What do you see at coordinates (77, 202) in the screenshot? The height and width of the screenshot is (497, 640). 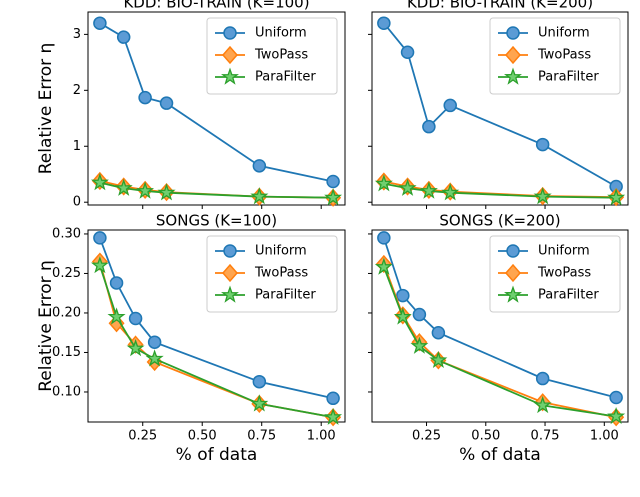 I see `y-tick-label: 0` at bounding box center [77, 202].